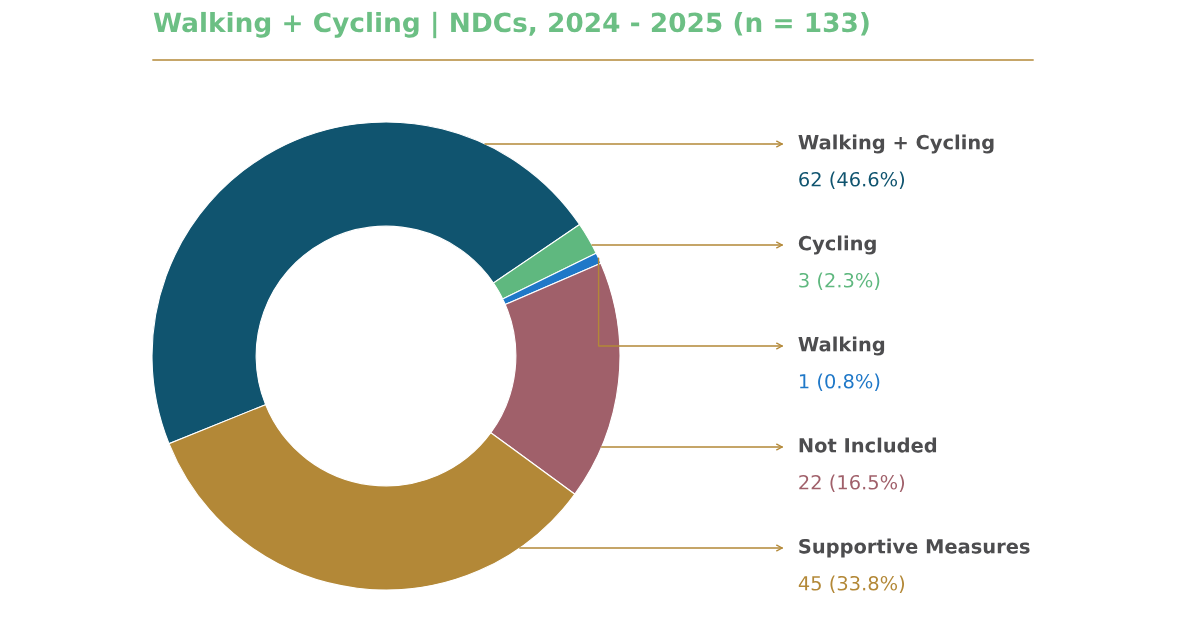 The width and height of the screenshot is (1200, 628). What do you see at coordinates (839, 382) in the screenshot?
I see `data-label: 1 (0.8%)` at bounding box center [839, 382].